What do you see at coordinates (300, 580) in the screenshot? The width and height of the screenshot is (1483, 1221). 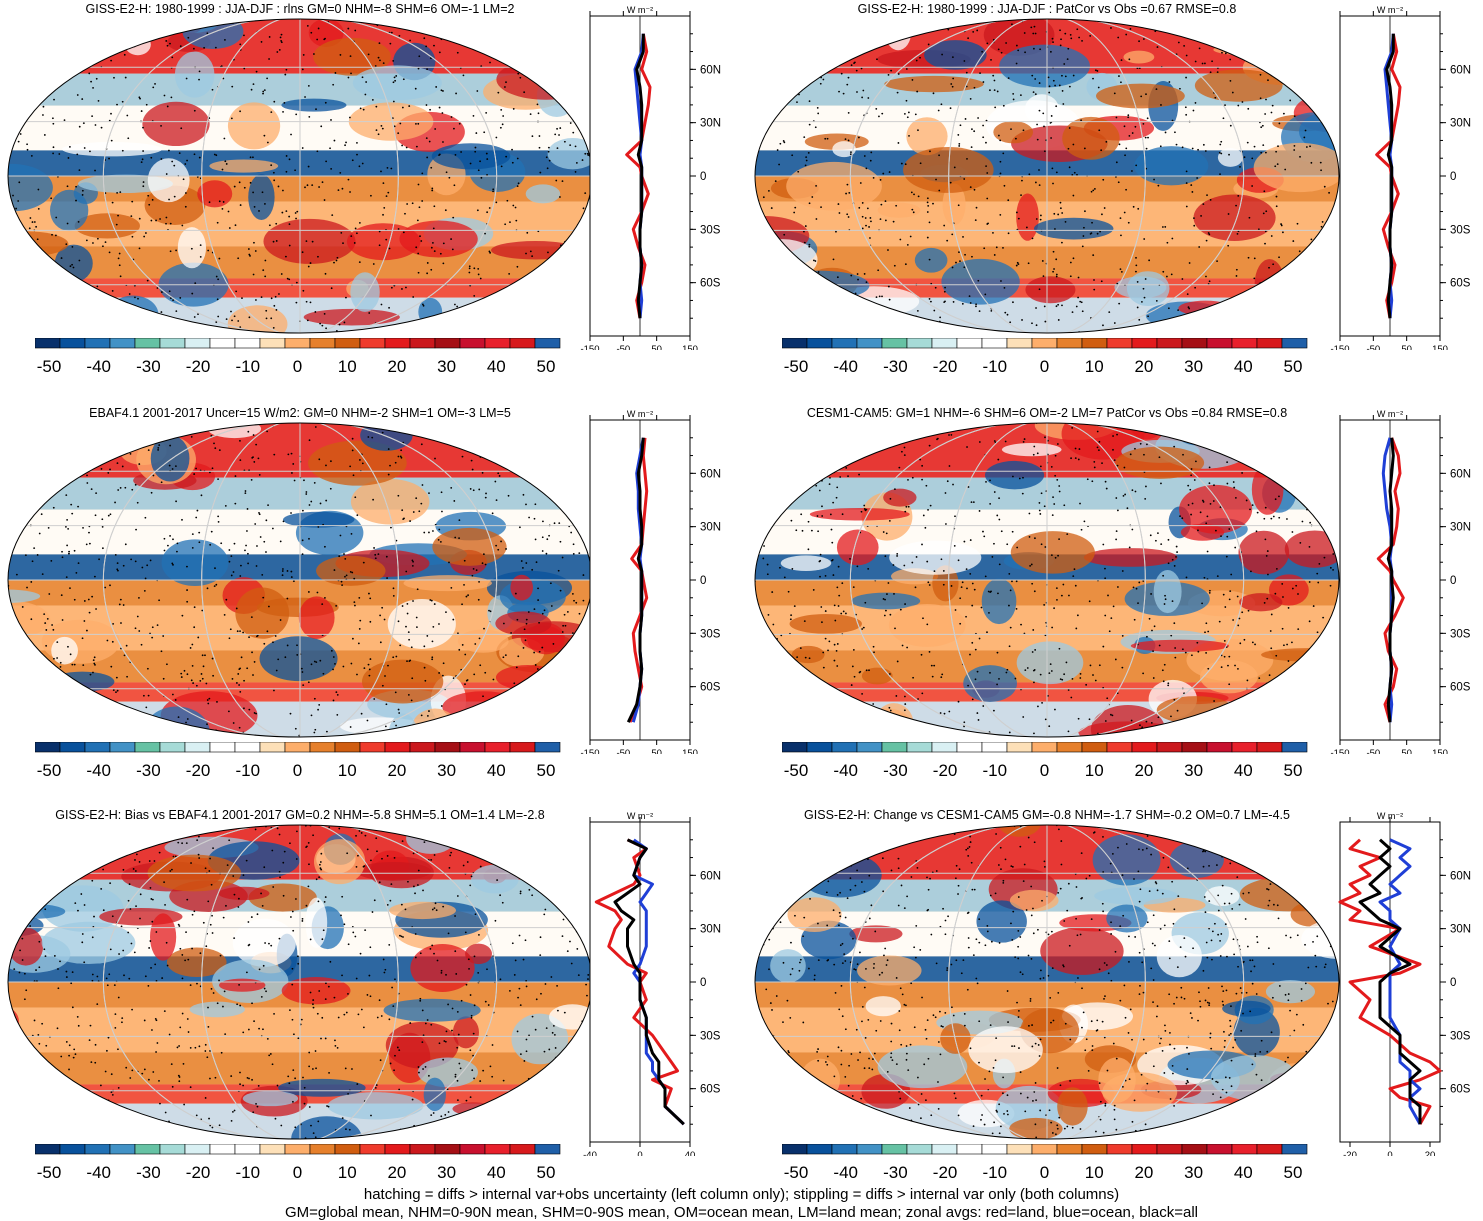 I see `map-plot` at bounding box center [300, 580].